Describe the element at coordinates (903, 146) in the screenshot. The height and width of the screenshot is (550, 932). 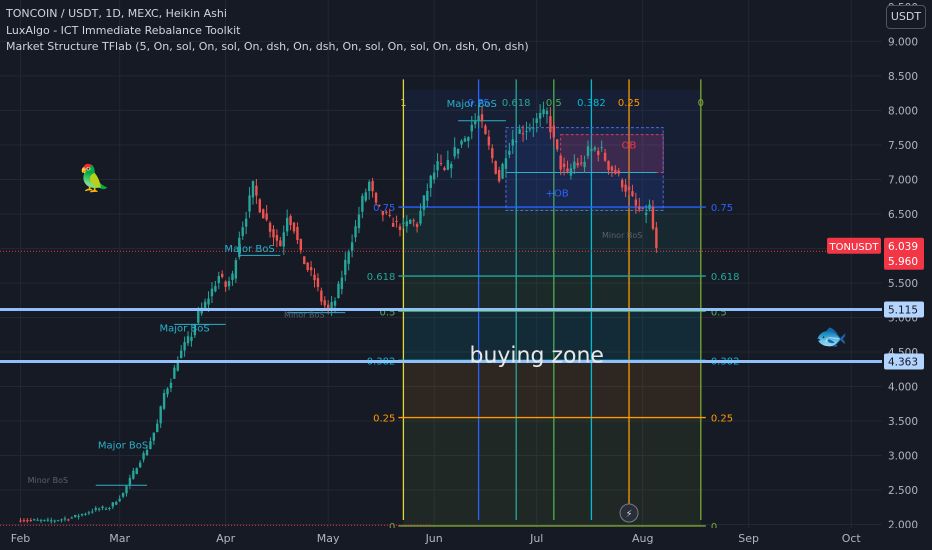
I see `price-tick-label: 7.500` at that location.